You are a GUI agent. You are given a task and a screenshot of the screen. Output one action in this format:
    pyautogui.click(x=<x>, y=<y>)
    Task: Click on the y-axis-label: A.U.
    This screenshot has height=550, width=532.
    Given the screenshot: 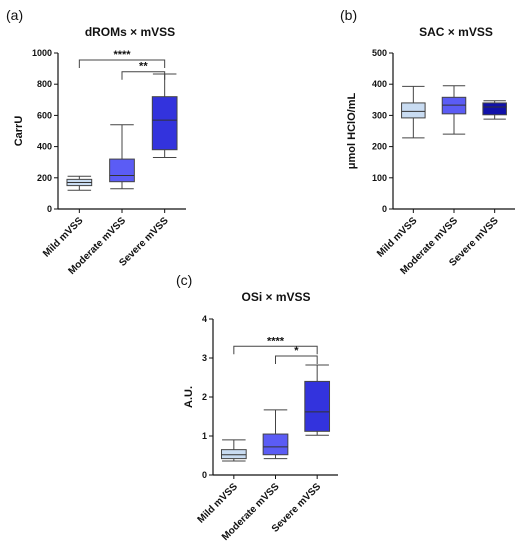 What is the action you would take?
    pyautogui.click(x=189, y=397)
    